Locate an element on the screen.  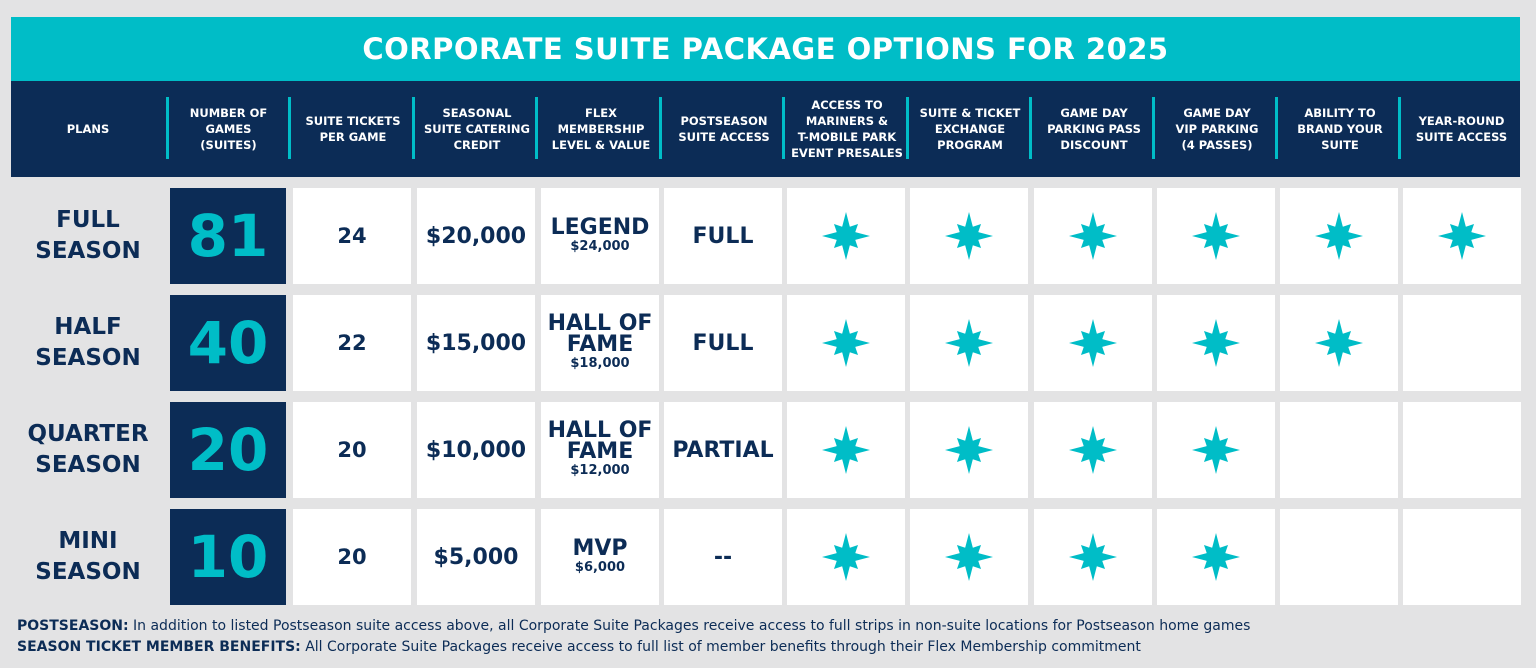
membership-level-value: $18,000 is located at coordinates (600, 363).